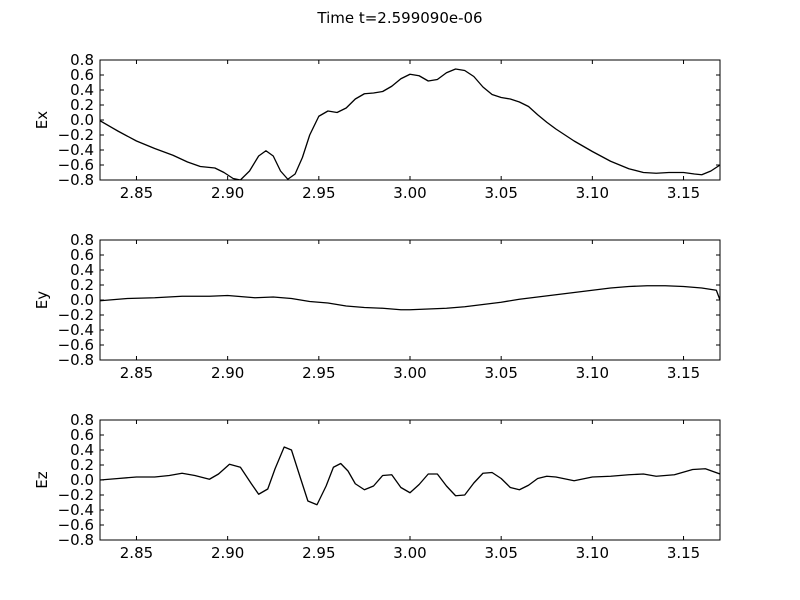 This screenshot has height=600, width=800. Describe the element at coordinates (42, 479) in the screenshot. I see `y-axis-label: Ez` at that location.